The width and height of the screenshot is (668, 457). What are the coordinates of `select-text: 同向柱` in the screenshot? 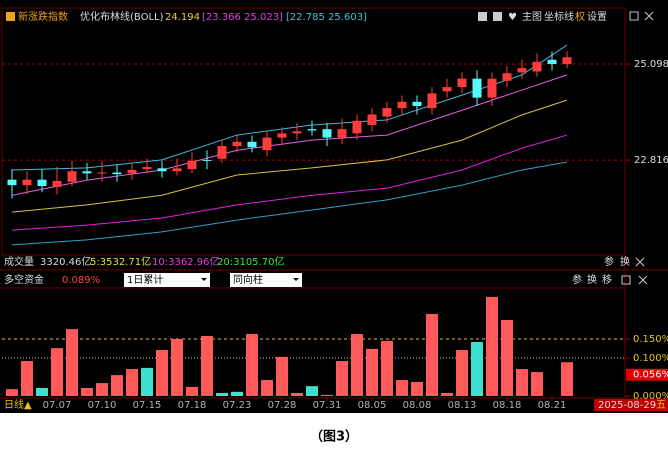 It's located at (248, 279).